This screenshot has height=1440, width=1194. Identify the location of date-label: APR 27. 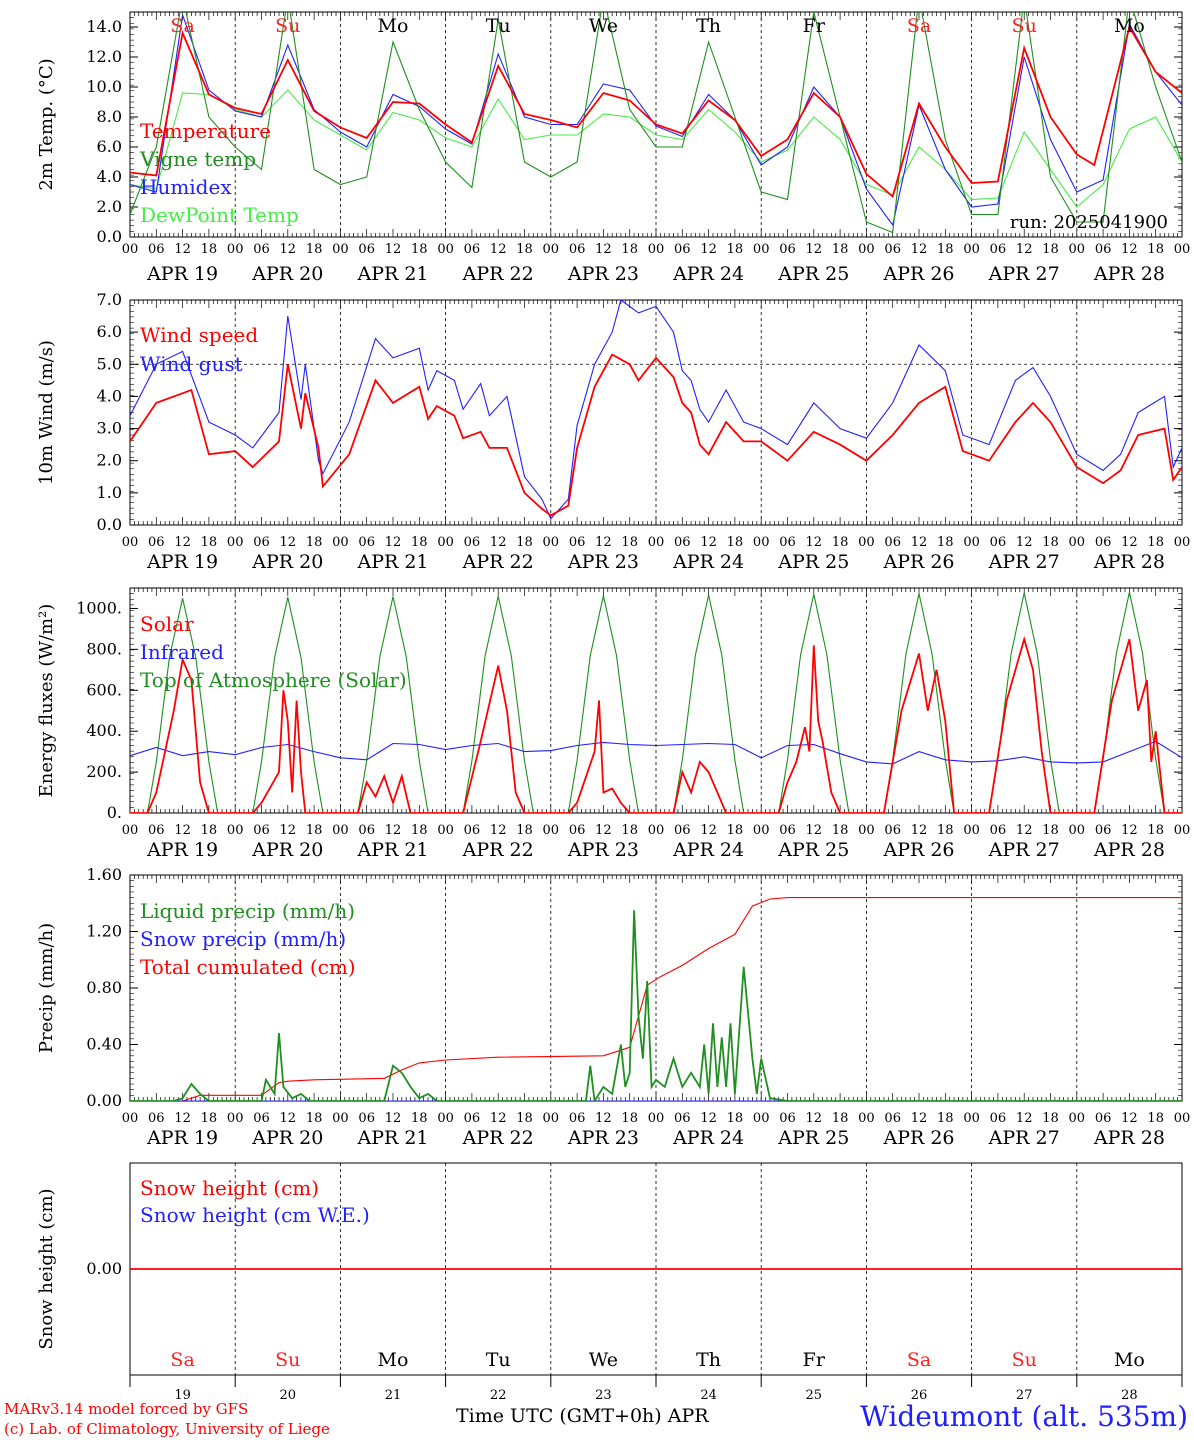
(1024, 274).